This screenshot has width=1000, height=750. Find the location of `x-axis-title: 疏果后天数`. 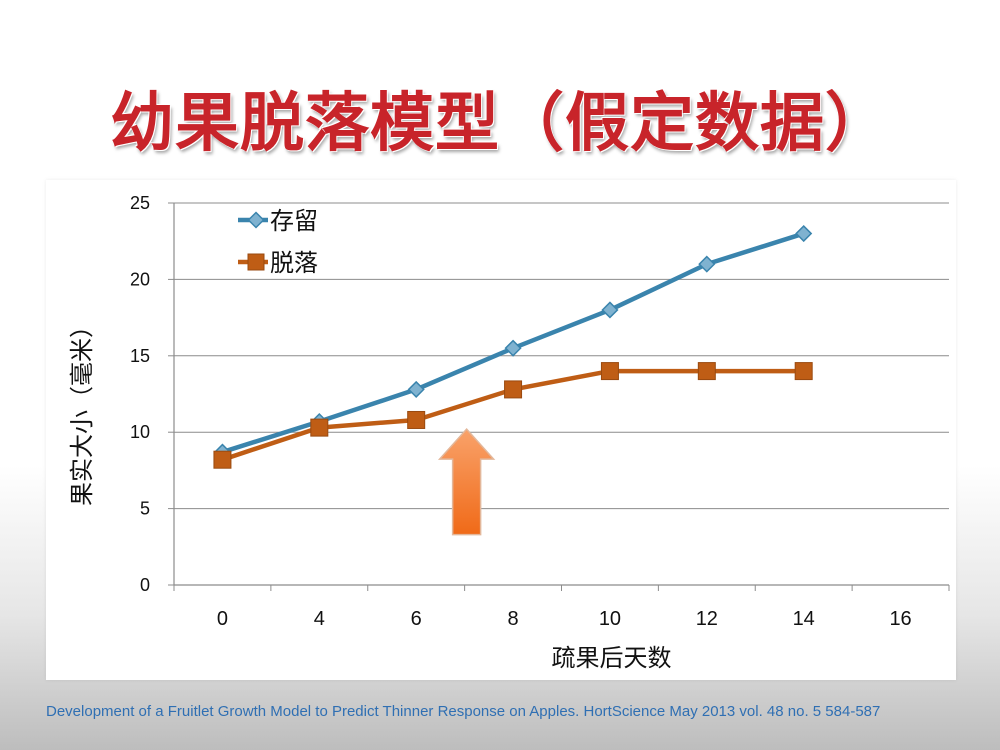

x-axis-title: 疏果后天数 is located at coordinates (612, 658).